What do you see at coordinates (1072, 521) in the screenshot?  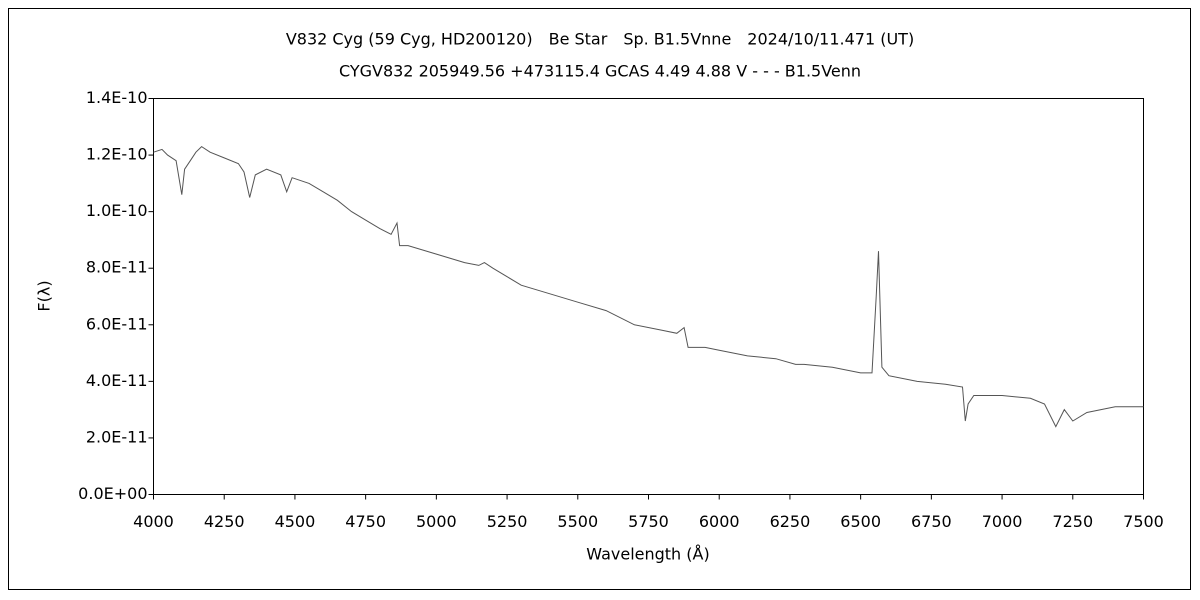 I see `x-tick-label: 7250` at bounding box center [1072, 521].